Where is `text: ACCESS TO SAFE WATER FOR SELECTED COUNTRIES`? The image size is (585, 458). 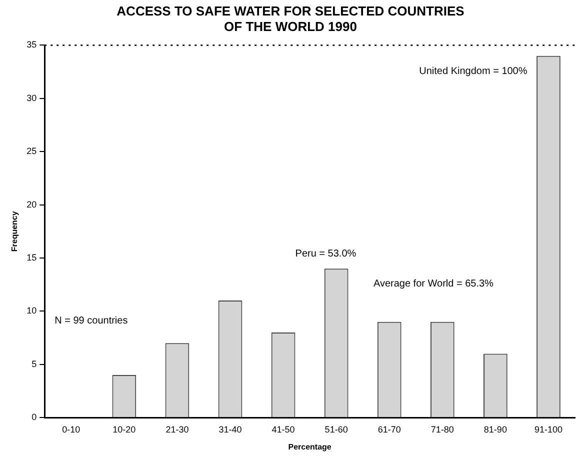 text: ACCESS TO SAFE WATER FOR SELECTED COUNTRIES is located at coordinates (290, 10).